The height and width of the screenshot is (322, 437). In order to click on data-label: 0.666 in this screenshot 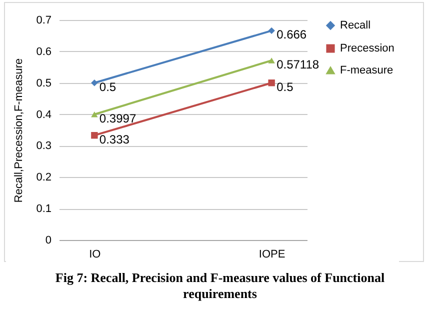, I will do `click(291, 35)`.